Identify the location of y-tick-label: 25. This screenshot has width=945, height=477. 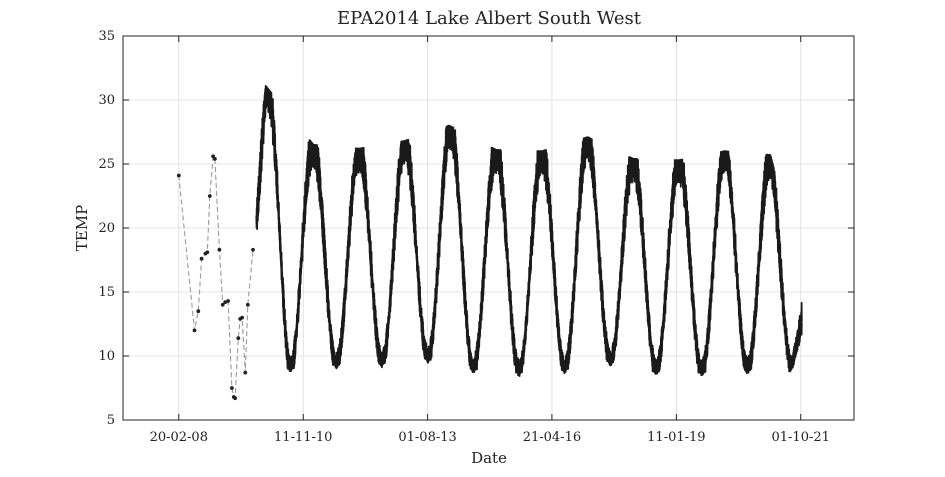
(106, 164).